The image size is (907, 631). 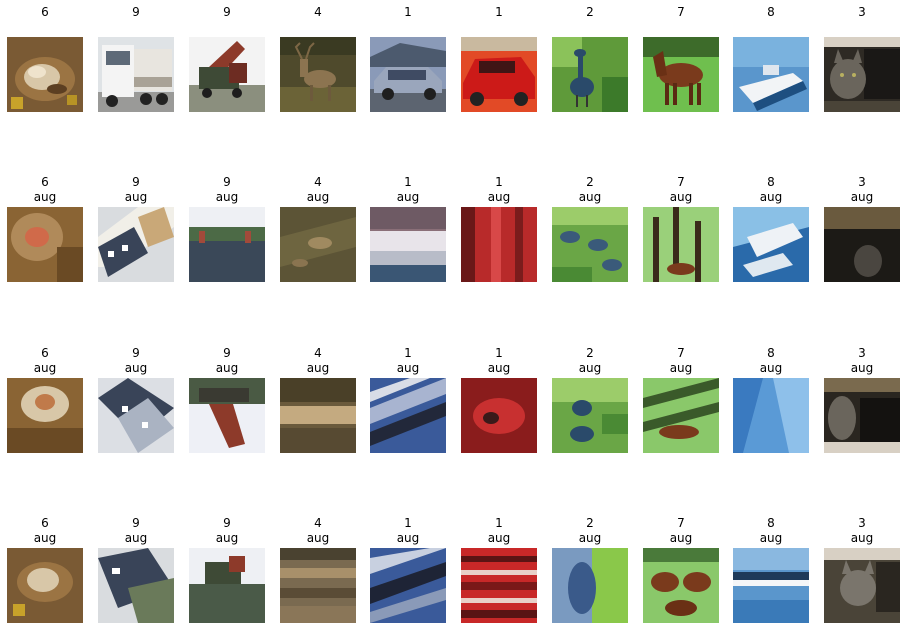 What do you see at coordinates (318, 74) in the screenshot?
I see `thumbnail-deer` at bounding box center [318, 74].